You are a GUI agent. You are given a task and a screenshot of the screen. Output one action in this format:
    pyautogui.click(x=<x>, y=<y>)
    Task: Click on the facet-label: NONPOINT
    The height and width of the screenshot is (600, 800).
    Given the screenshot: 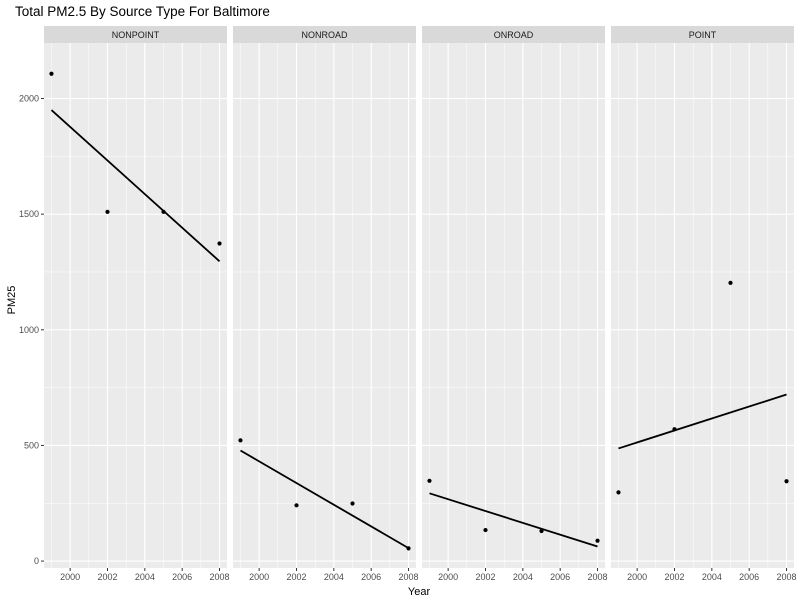 What is the action you would take?
    pyautogui.click(x=136, y=35)
    